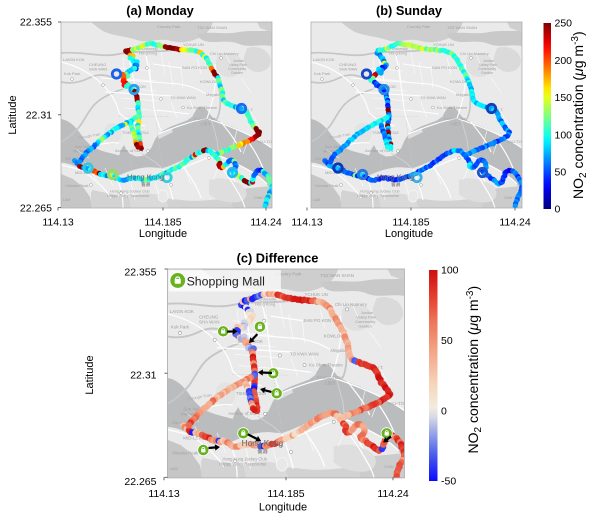 This screenshot has width=600, height=528. Describe the element at coordinates (160, 10) in the screenshot. I see `svg-text: (a) Monday` at that location.